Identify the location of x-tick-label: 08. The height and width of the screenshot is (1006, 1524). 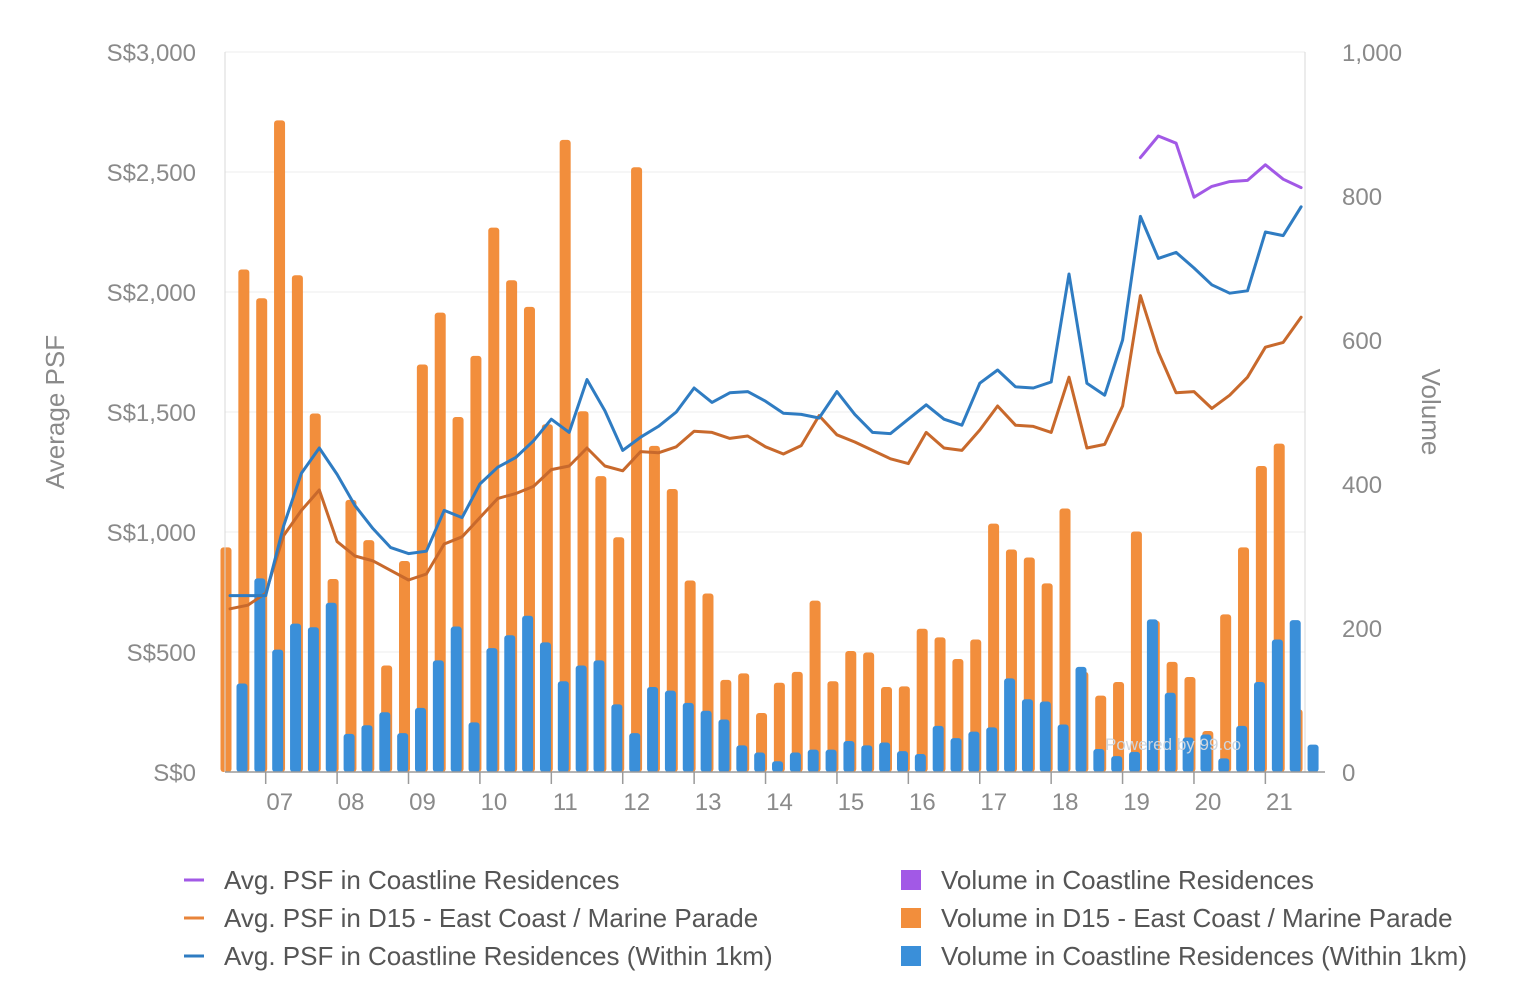
(351, 802).